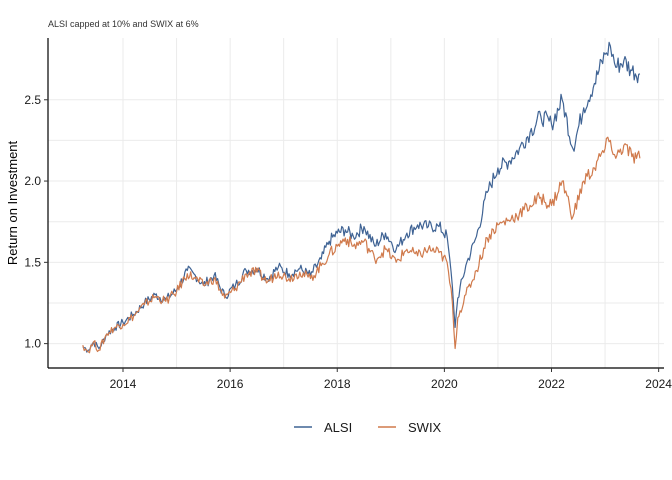  Describe the element at coordinates (338, 427) in the screenshot. I see `legend-label-alsi: ALSI` at that location.